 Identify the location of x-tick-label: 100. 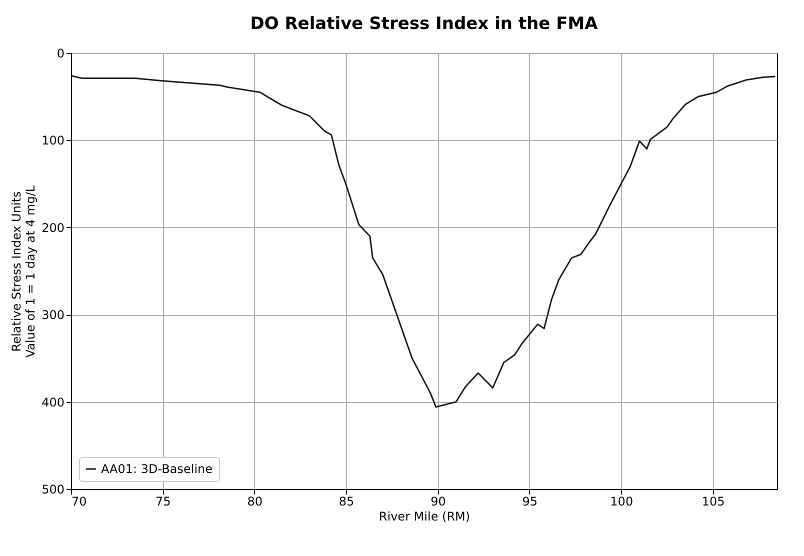
(622, 501).